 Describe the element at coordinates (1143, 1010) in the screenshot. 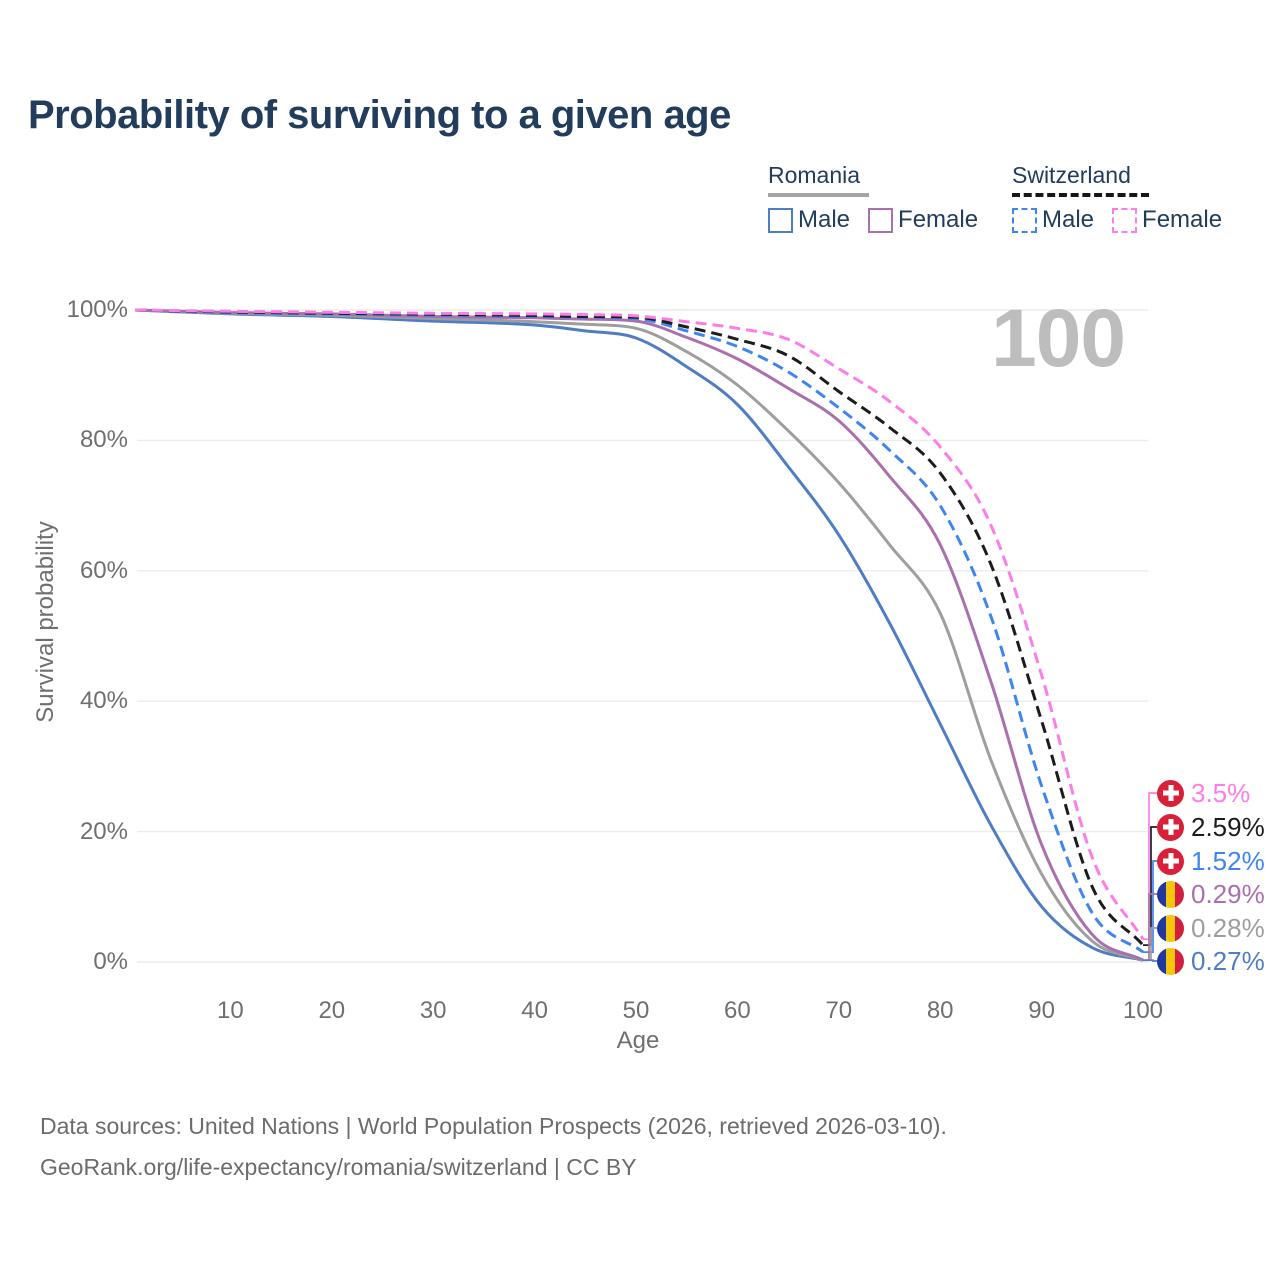

I see `x-tick-label: 100` at that location.